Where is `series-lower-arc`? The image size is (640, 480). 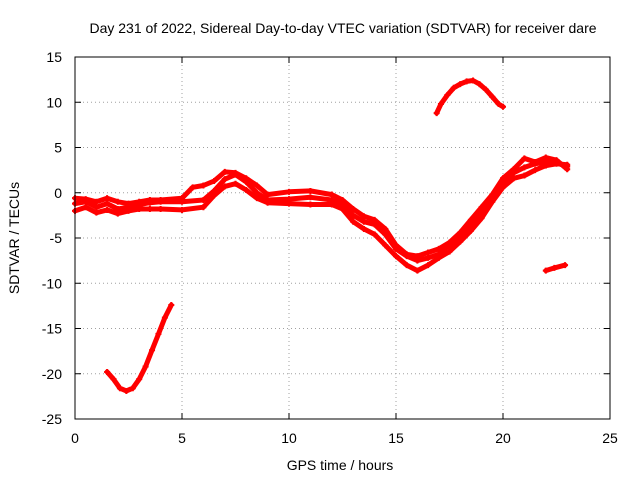 series-lower-arc is located at coordinates (139, 347).